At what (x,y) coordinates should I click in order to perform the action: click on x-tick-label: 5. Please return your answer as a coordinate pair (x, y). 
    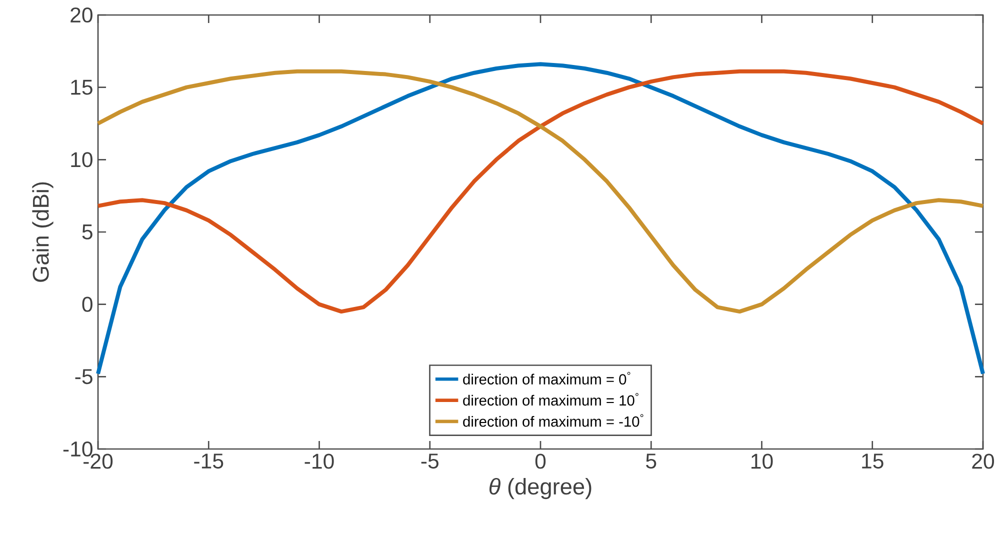
    Looking at the image, I should click on (651, 461).